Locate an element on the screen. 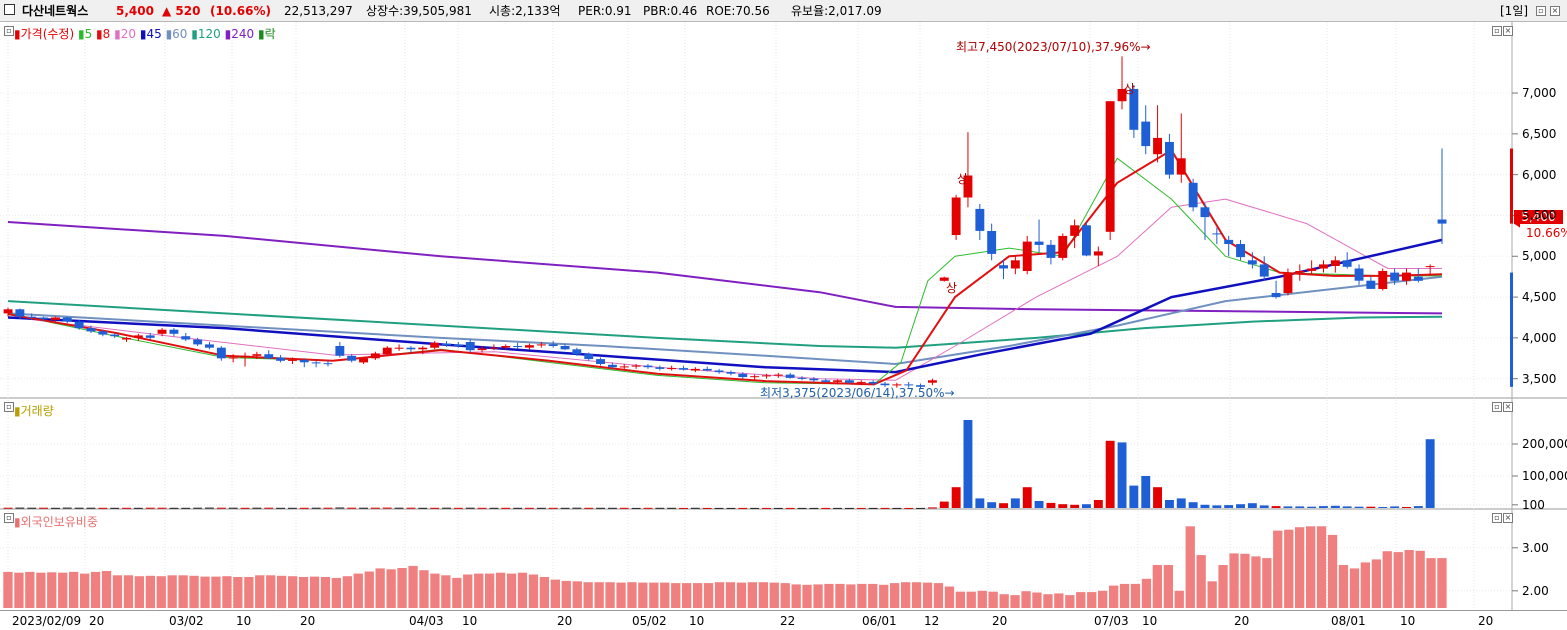  y-tick-label: 6,000 is located at coordinates (1539, 174).